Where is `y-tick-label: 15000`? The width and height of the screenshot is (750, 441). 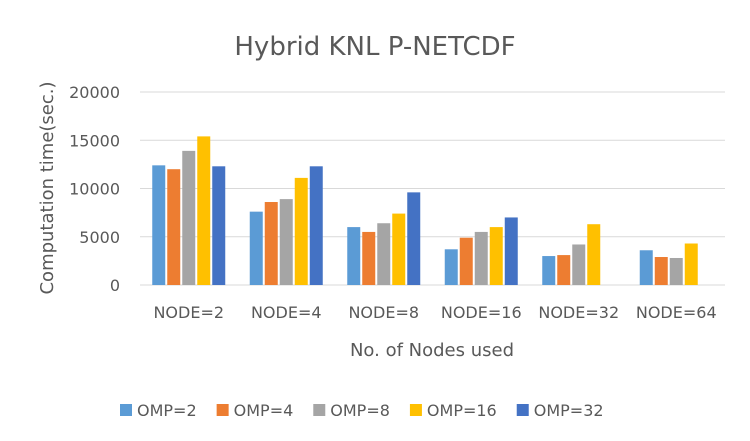 y-tick-label: 15000 is located at coordinates (94, 140).